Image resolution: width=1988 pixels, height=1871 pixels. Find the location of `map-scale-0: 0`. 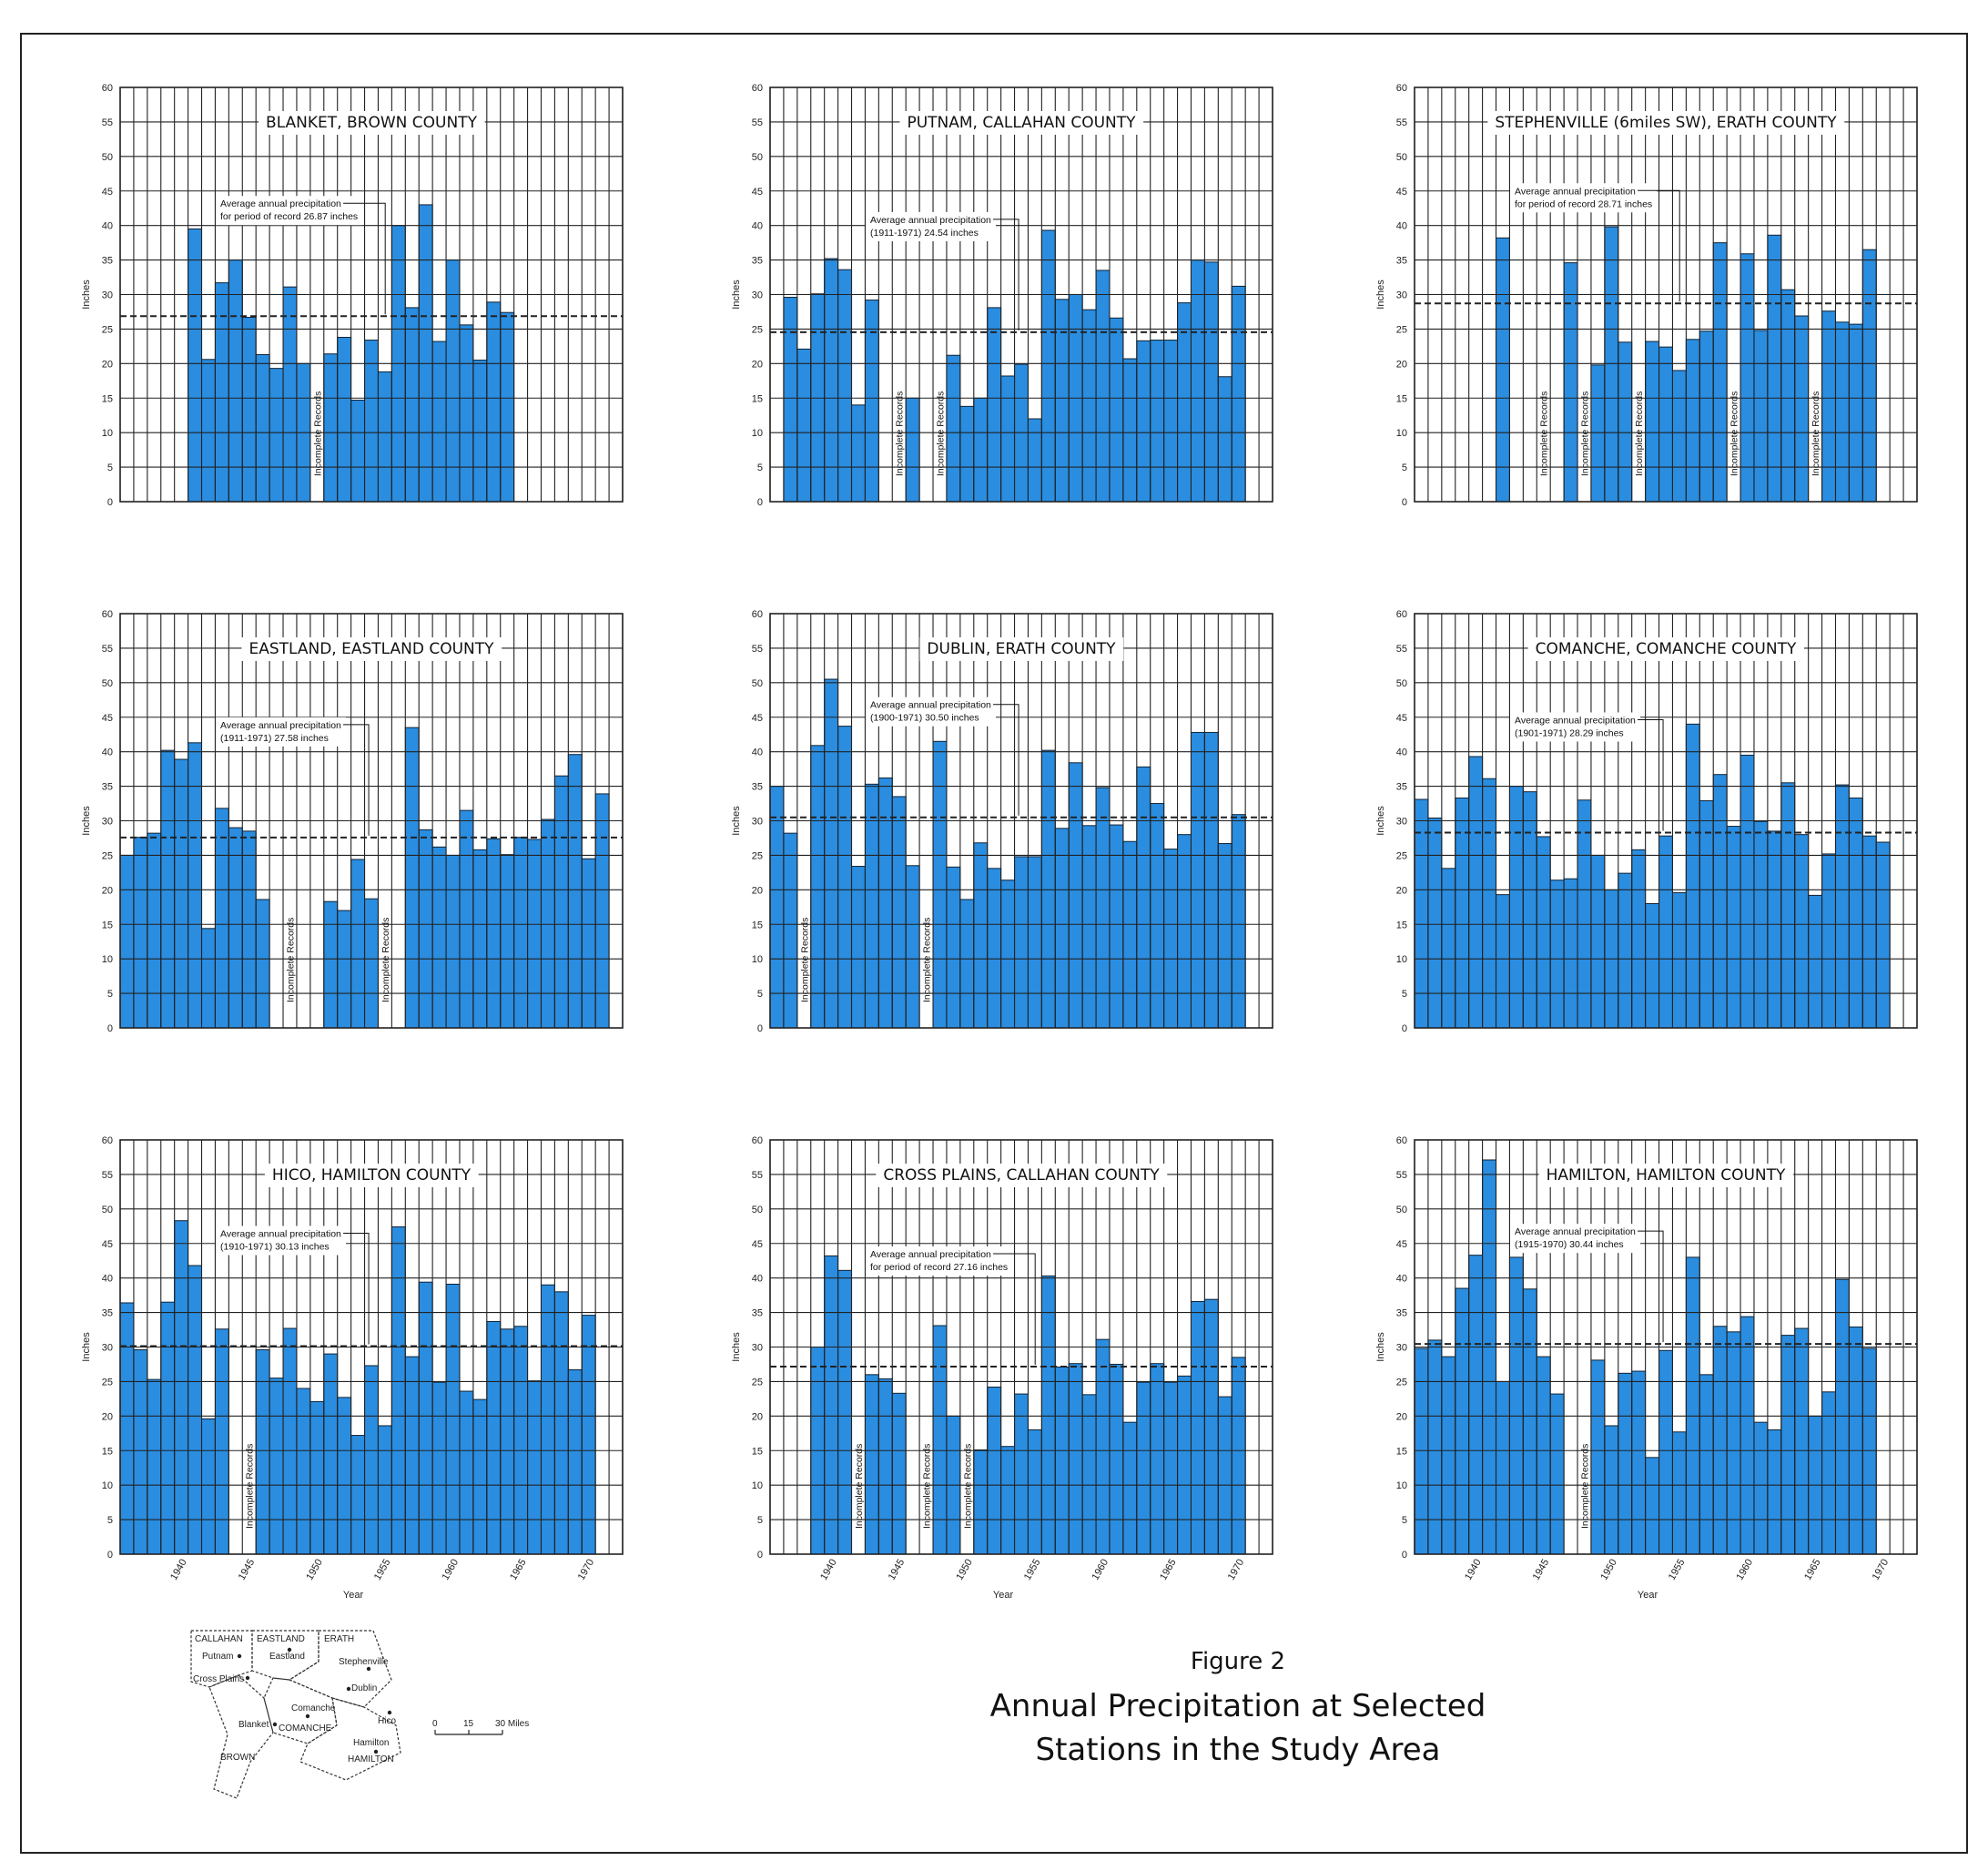

map-scale-0: 0 is located at coordinates (435, 1724).